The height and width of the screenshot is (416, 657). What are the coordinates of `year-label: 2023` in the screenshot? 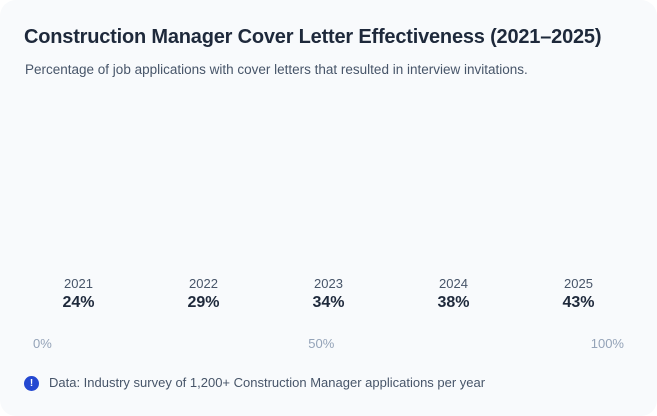 It's located at (328, 283).